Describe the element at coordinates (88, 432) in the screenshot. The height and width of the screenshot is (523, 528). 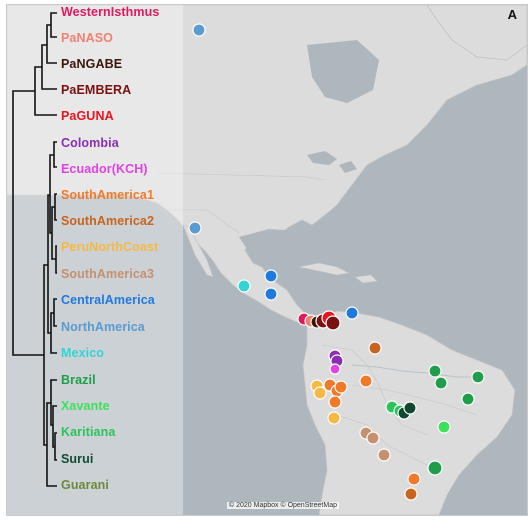
I see `clade-label-karitiana: Karitiana` at that location.